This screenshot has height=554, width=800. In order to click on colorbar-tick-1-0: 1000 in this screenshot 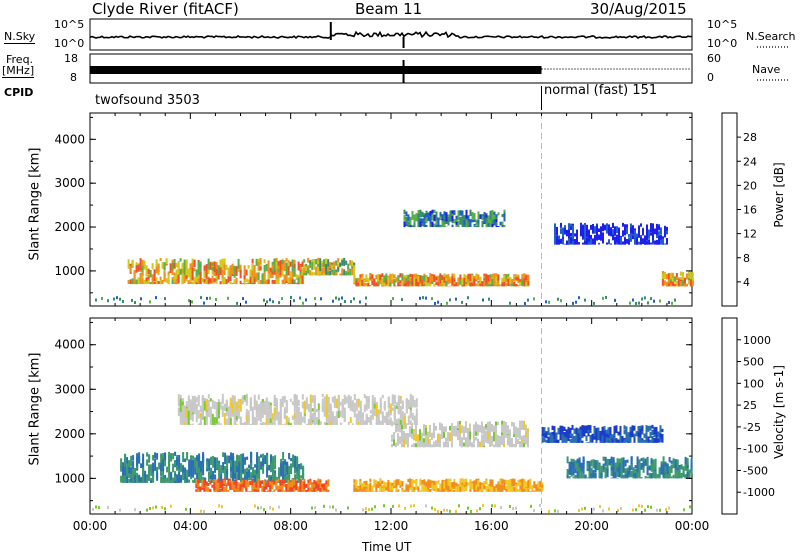, I will do `click(757, 340)`.